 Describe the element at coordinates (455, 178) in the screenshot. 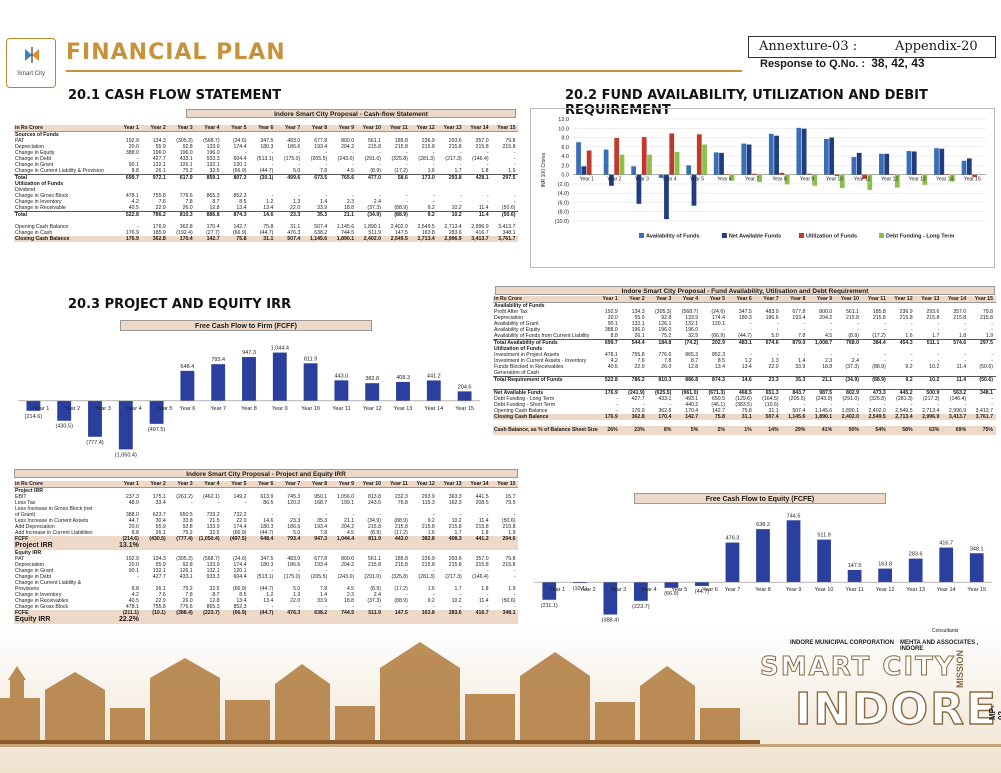

I see `table-cell: 293.8` at that location.